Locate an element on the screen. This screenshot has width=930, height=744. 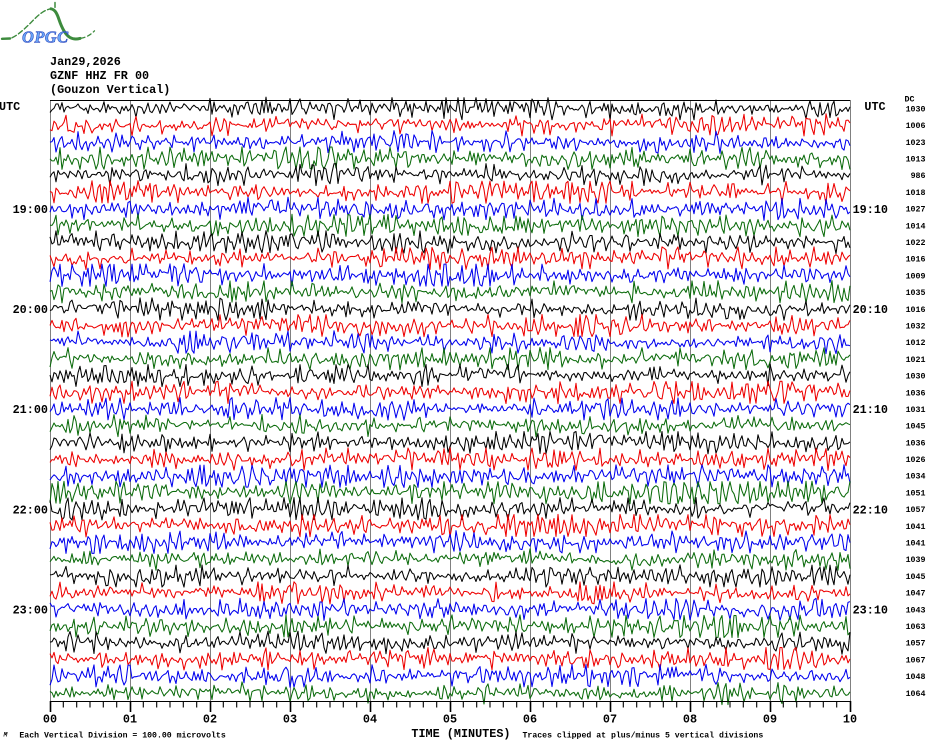
svg-text: 1039 is located at coordinates (916, 560).